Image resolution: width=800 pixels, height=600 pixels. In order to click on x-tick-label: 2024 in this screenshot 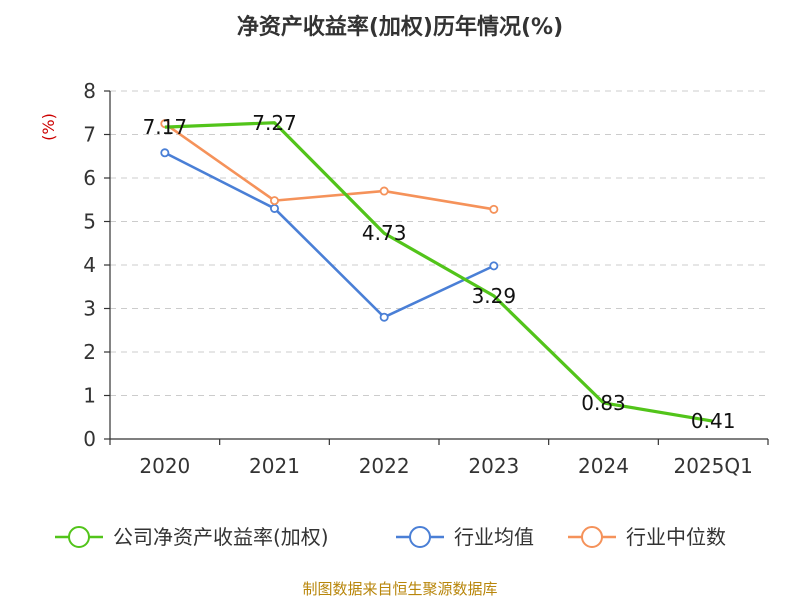, I will do `click(603, 466)`.